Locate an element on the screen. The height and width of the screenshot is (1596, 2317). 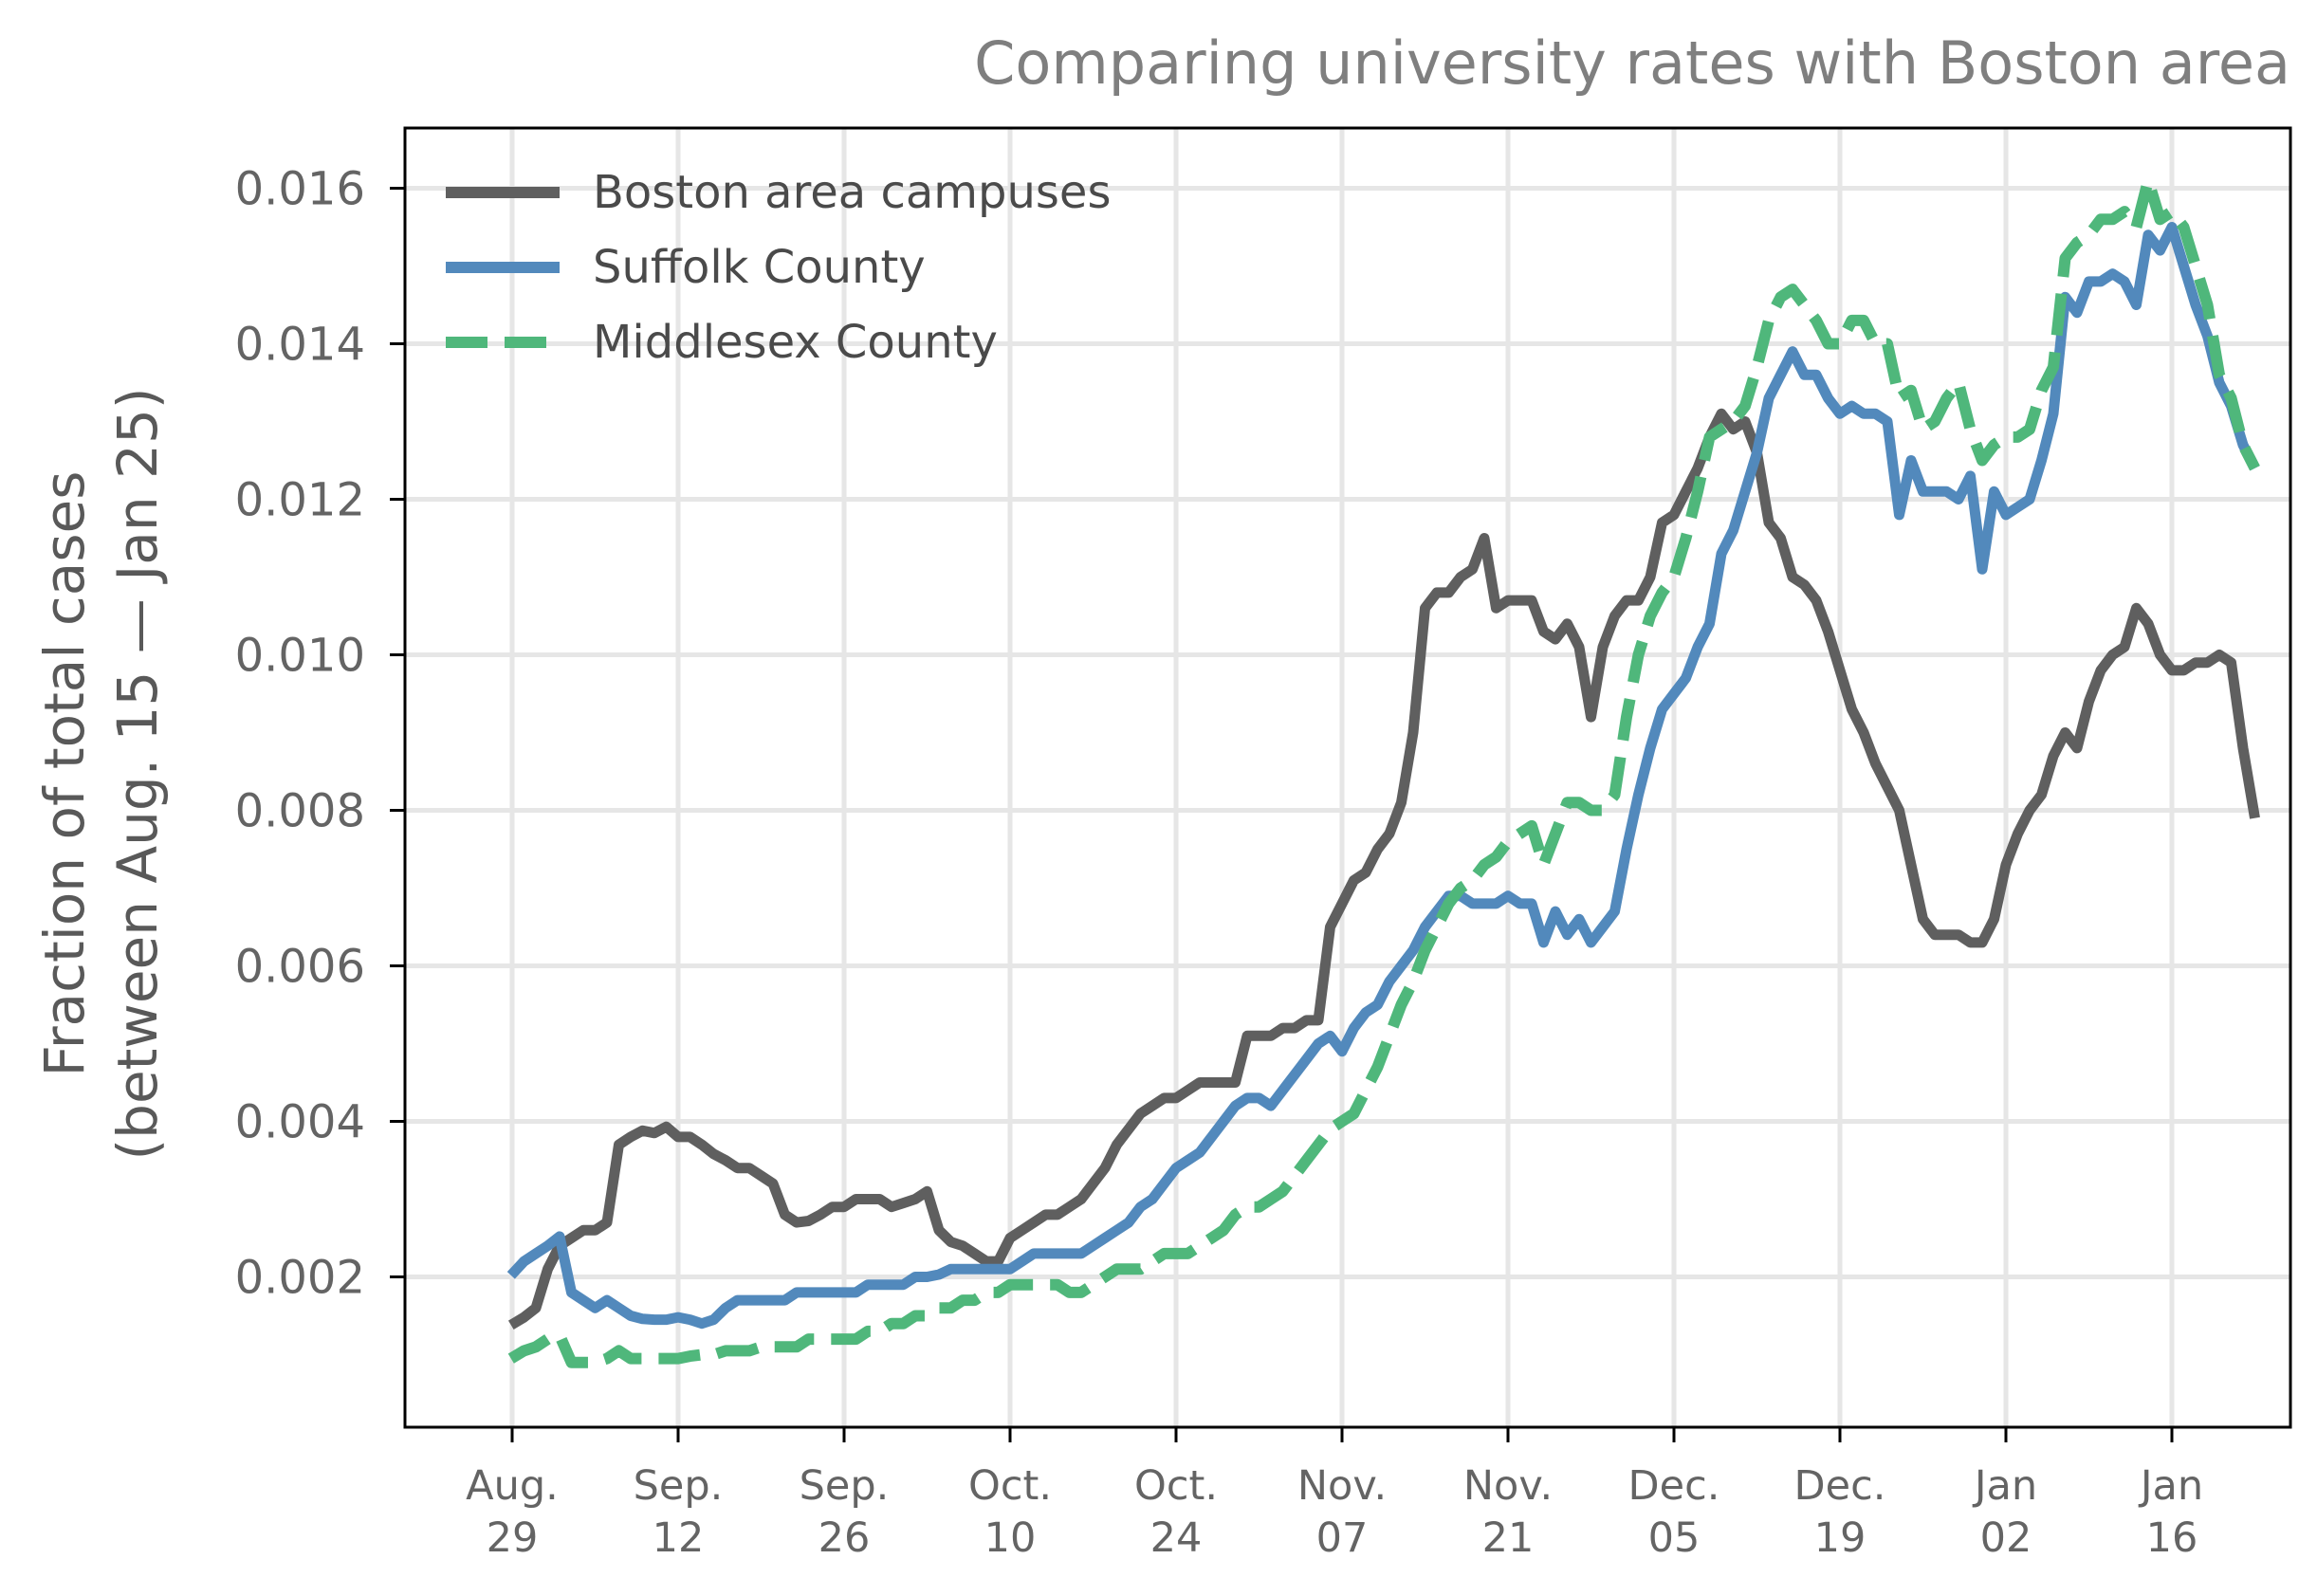
y-tick-label: 0.012 is located at coordinates (300, 500).